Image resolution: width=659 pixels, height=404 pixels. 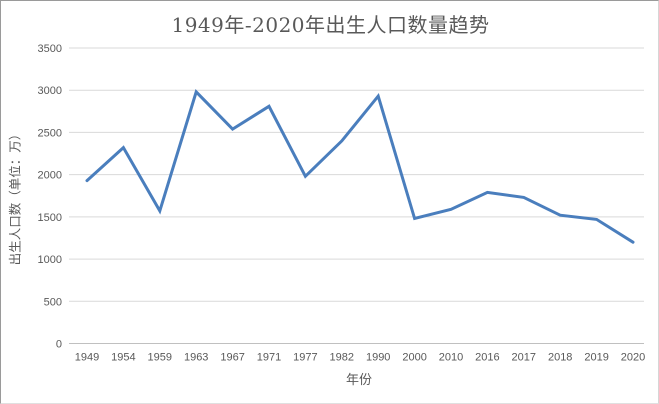 I want to click on y-tick-label: 1000, so click(x=50, y=260).